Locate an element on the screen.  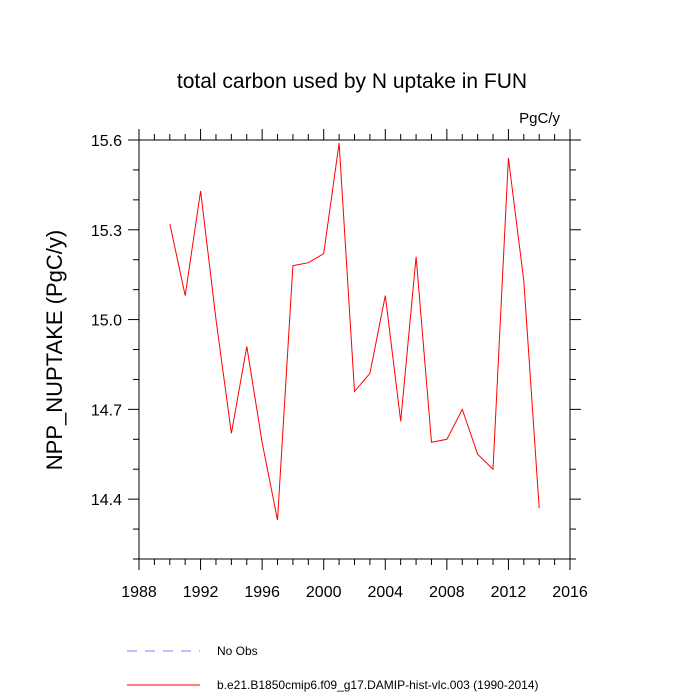
x-tick-label: 1992 is located at coordinates (201, 592).